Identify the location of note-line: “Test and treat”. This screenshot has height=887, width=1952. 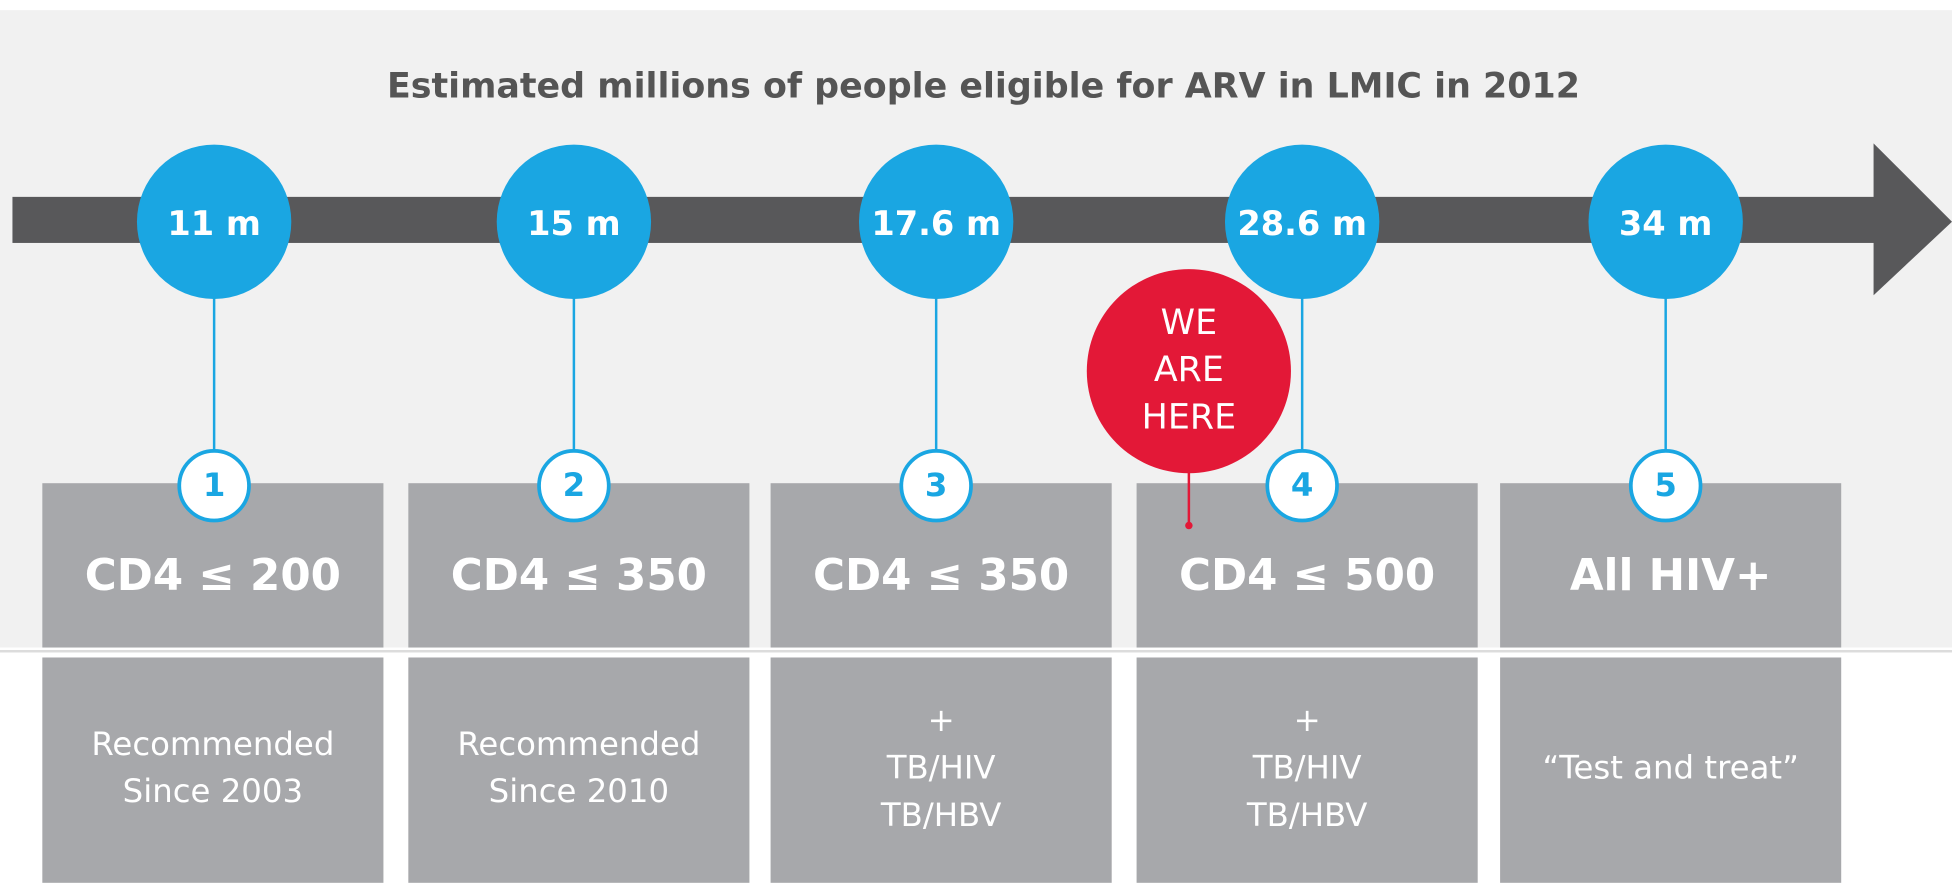
(1670, 768).